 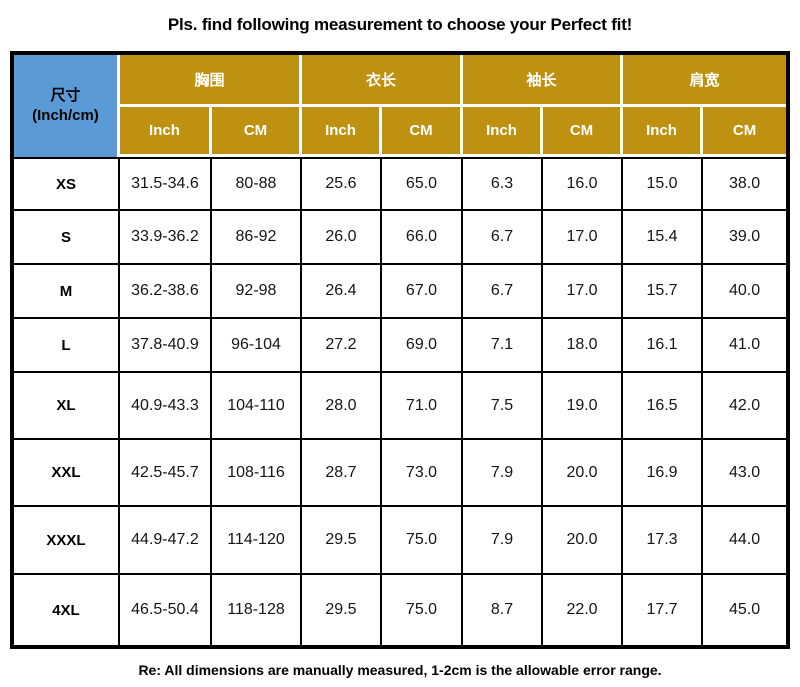 I want to click on value-cell: 67.0, so click(x=422, y=292).